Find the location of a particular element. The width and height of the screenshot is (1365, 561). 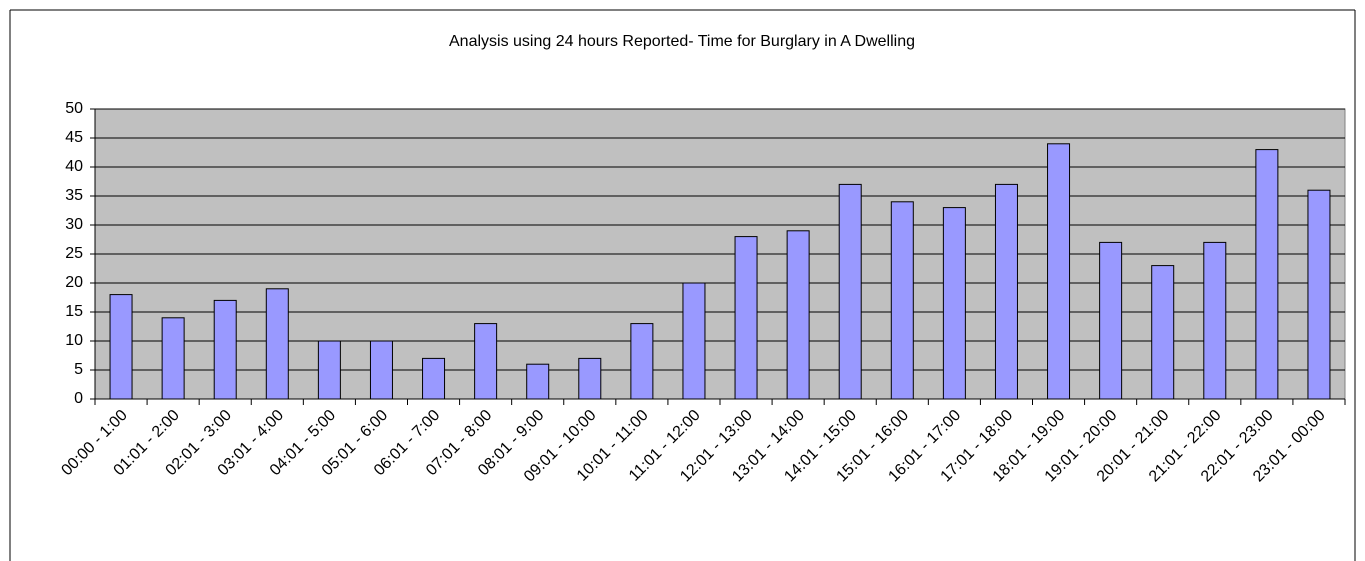

y-tick-label: 45 is located at coordinates (74, 137).